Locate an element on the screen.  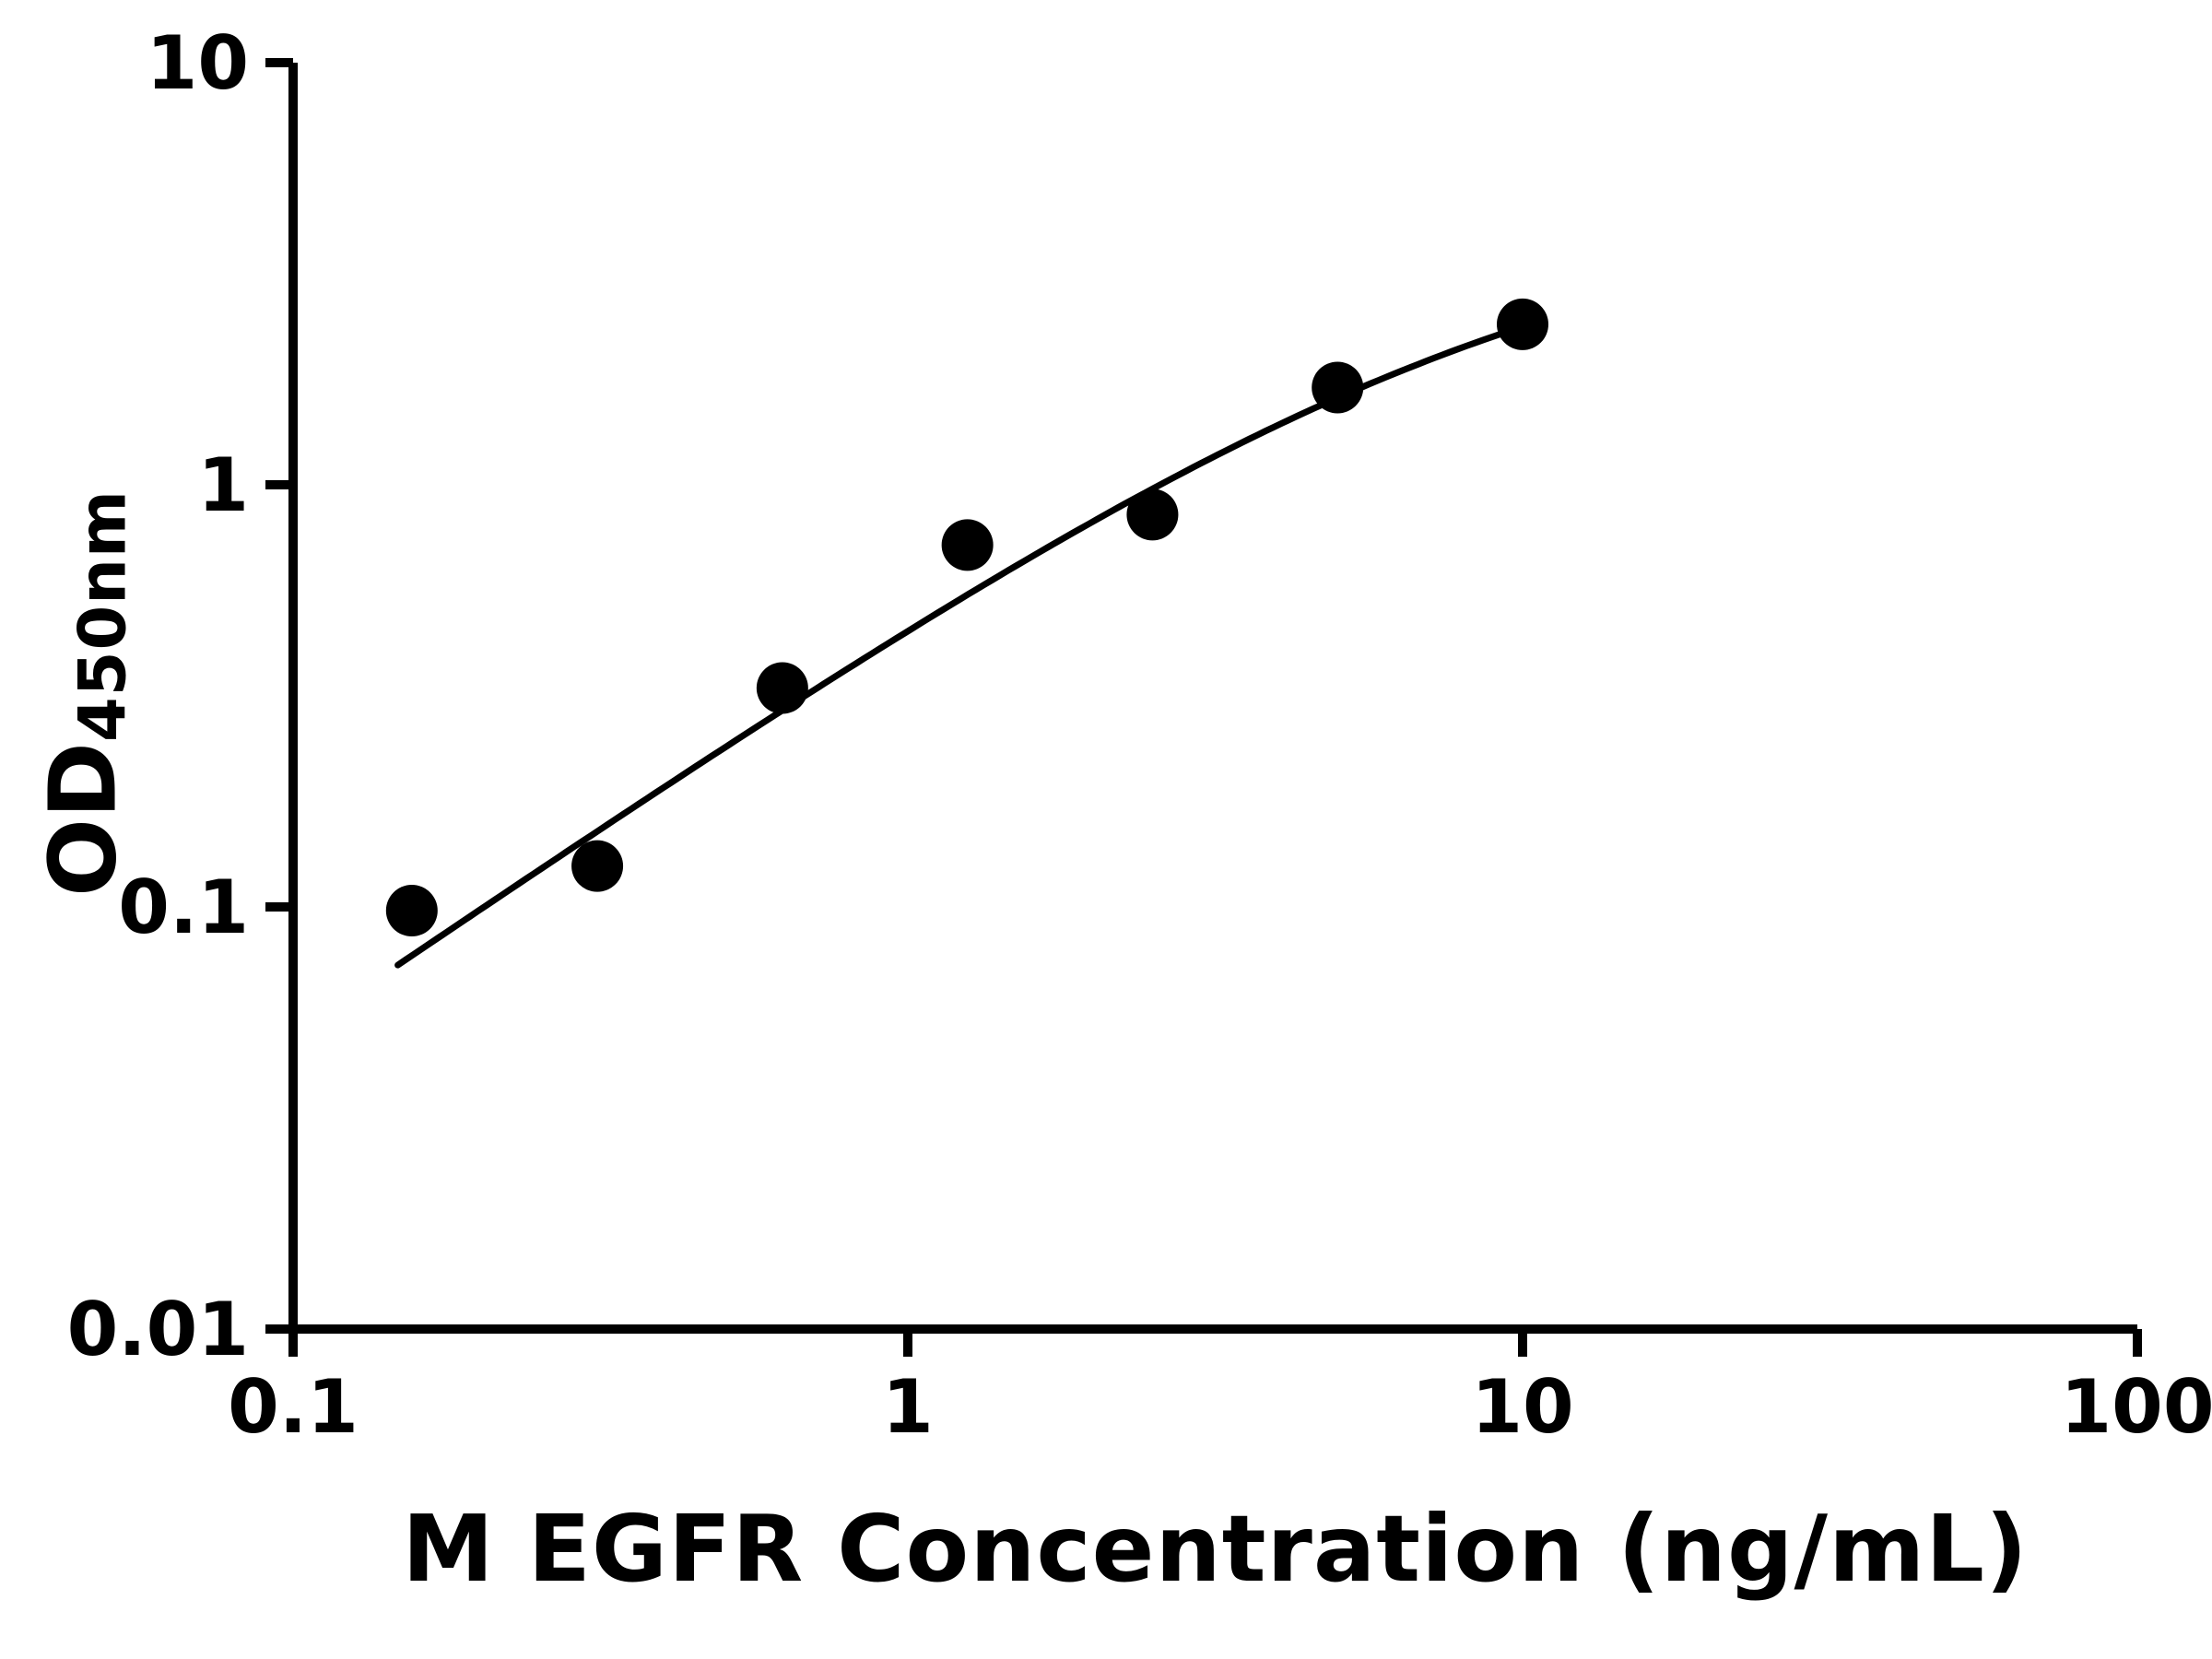
y-axis-title-subscript: 450nm is located at coordinates (103, 615).